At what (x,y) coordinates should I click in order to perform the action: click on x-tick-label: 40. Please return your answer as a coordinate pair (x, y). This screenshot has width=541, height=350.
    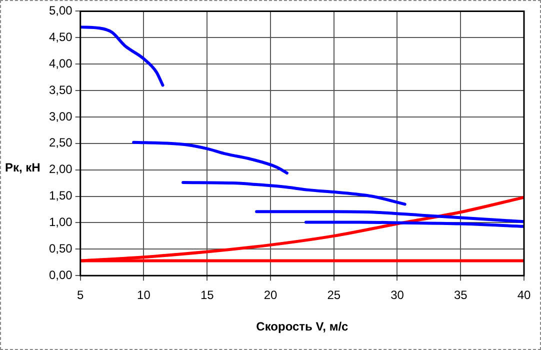
    Looking at the image, I should click on (524, 295).